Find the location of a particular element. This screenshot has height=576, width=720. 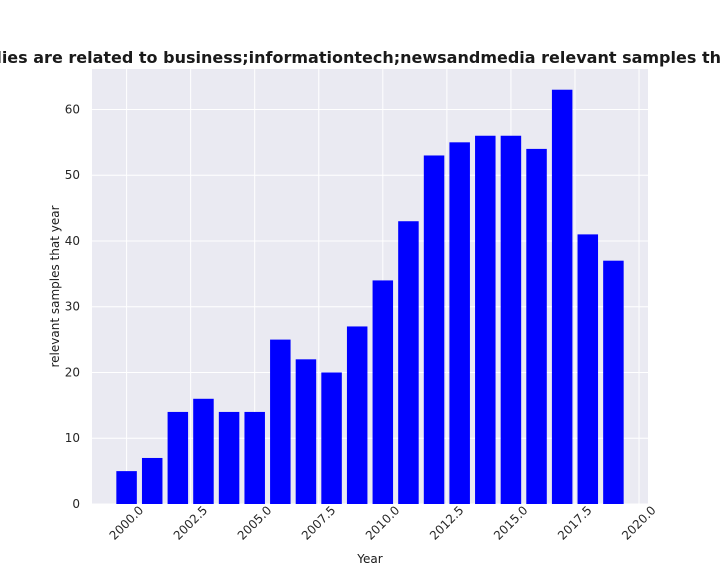

bar-2002 is located at coordinates (178, 457).